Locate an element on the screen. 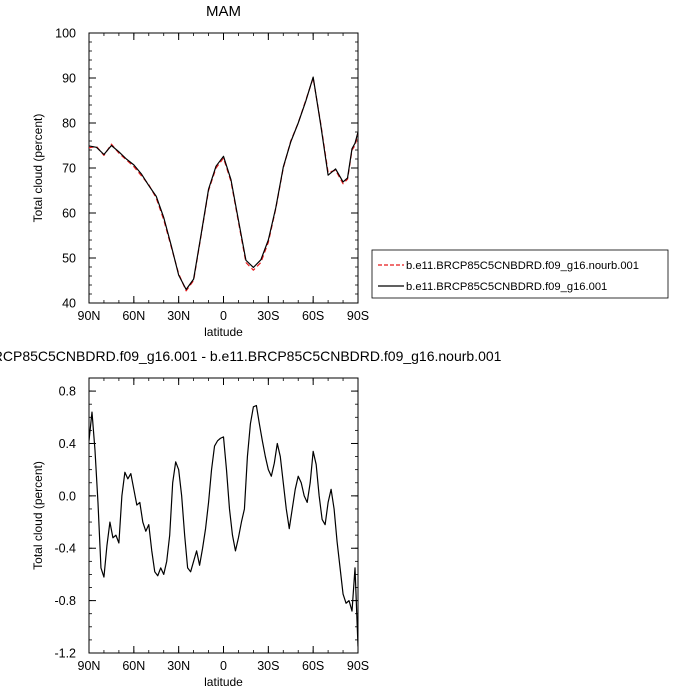 Image resolution: width=700 pixels, height=700 pixels. legend-label: b.e11.BRCP85C5CNBDRD.f09_g16.nourb.001 is located at coordinates (522, 266).